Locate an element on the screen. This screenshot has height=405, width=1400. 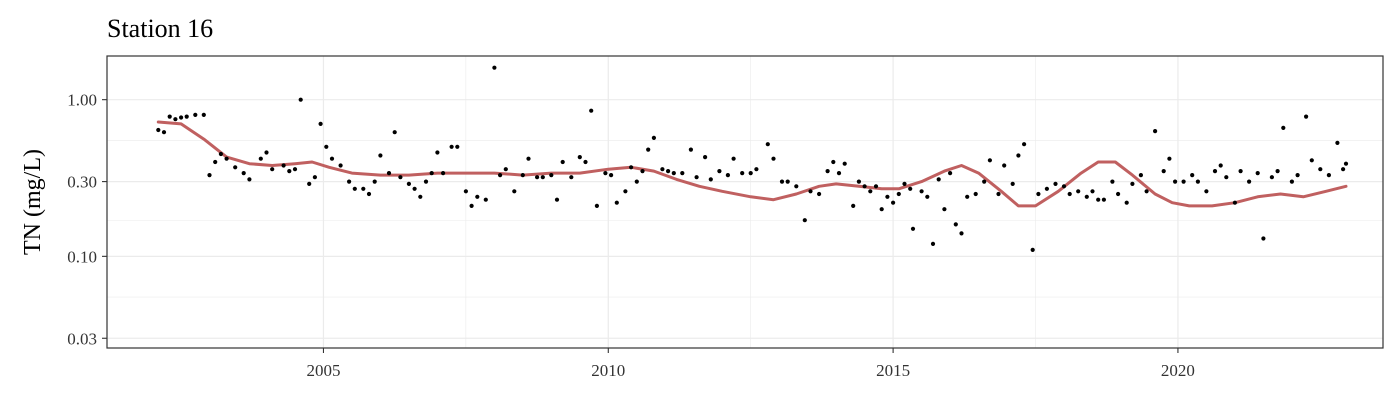
y-tick-label: 1.00 is located at coordinates (82, 100).